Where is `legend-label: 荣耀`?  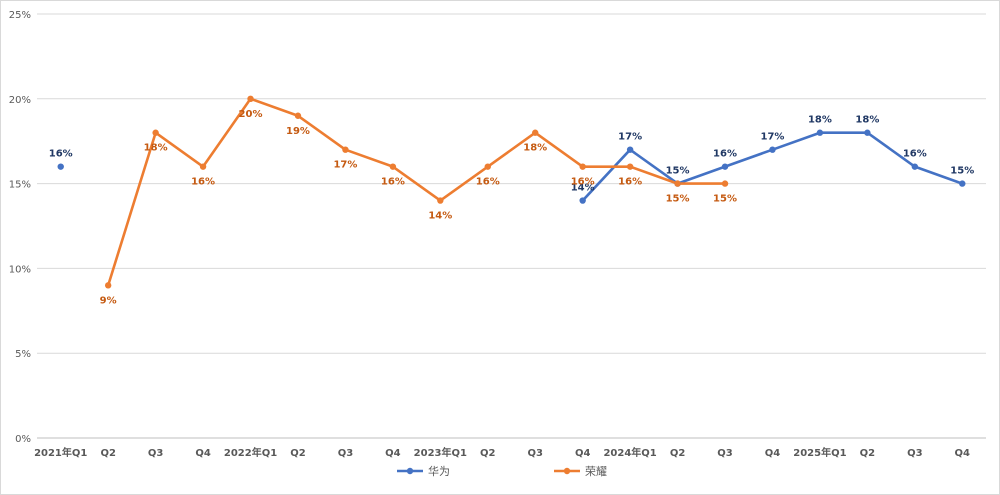
legend-label: 荣耀 is located at coordinates (596, 471).